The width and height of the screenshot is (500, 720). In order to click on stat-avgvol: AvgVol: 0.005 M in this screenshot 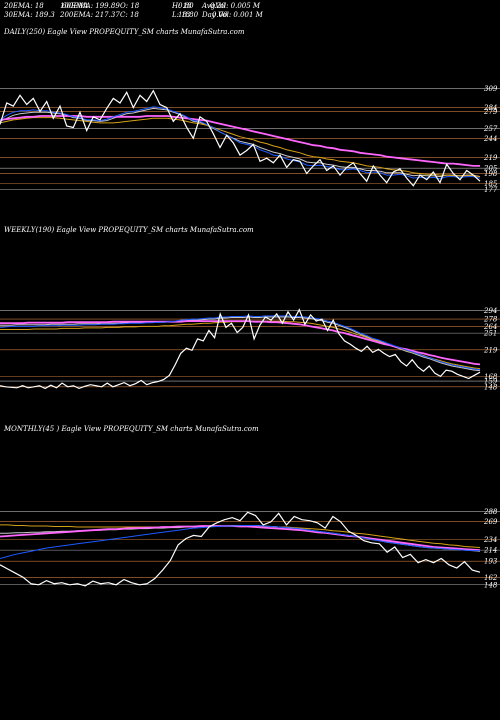, I will do `click(231, 6)`.